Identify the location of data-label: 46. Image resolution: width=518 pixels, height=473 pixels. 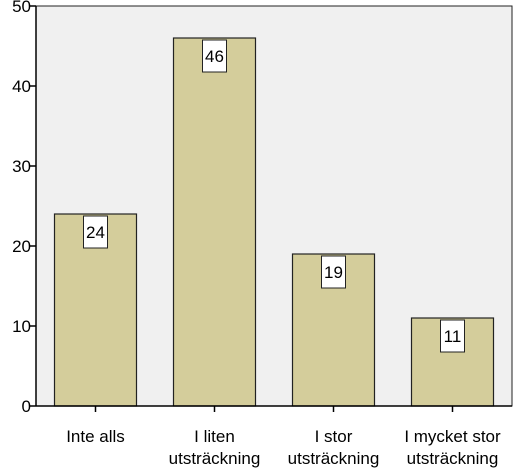
(214, 56).